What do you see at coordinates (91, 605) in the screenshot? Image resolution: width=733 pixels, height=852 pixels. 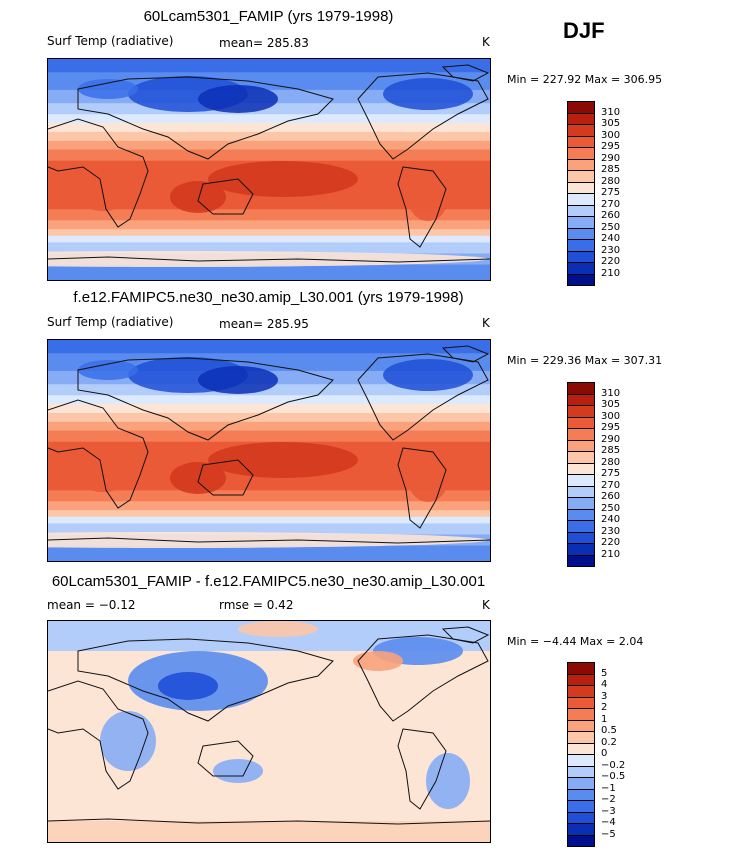 I see `panel3-mean: mean = −0.12` at bounding box center [91, 605].